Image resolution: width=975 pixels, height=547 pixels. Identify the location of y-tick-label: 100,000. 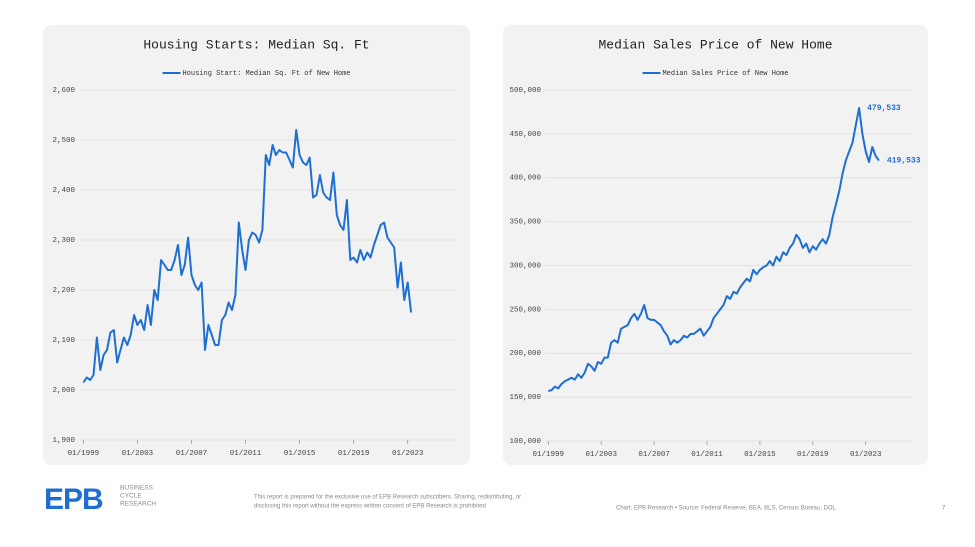
(525, 442).